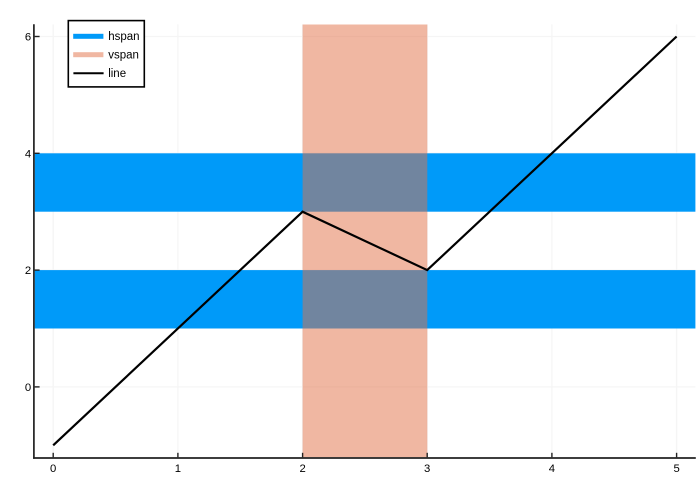 The height and width of the screenshot is (500, 700). Describe the element at coordinates (28, 38) in the screenshot. I see `svg-text: 6` at that location.